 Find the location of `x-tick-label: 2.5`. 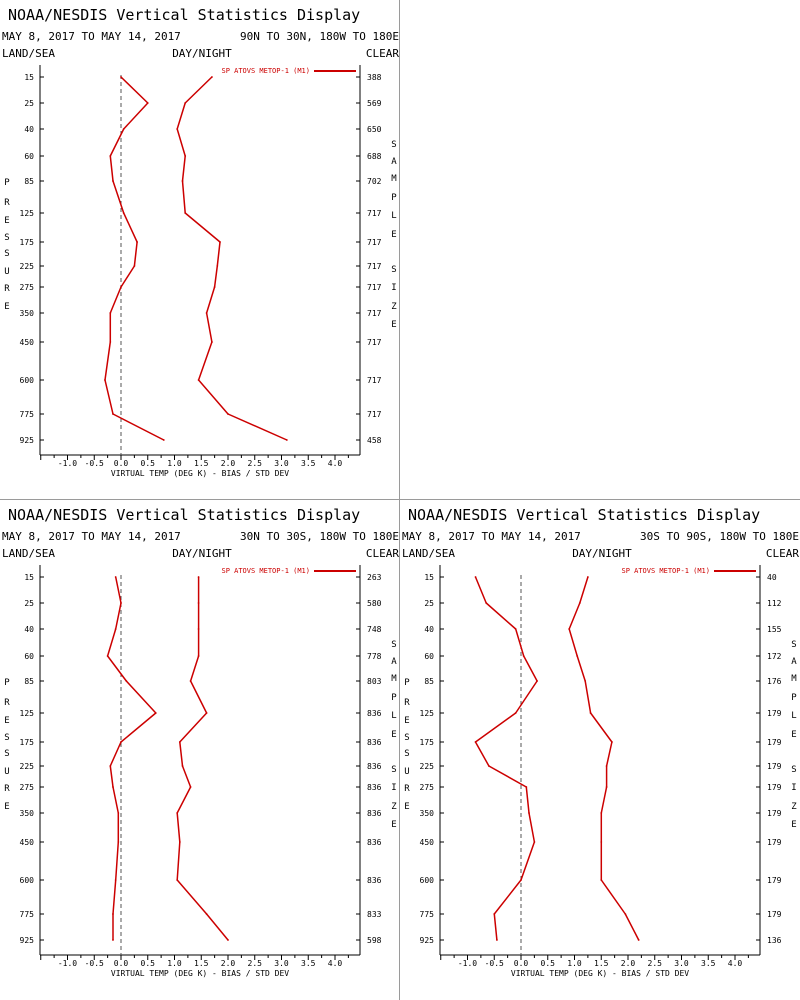

x-tick-label: 2.5 is located at coordinates (255, 963).